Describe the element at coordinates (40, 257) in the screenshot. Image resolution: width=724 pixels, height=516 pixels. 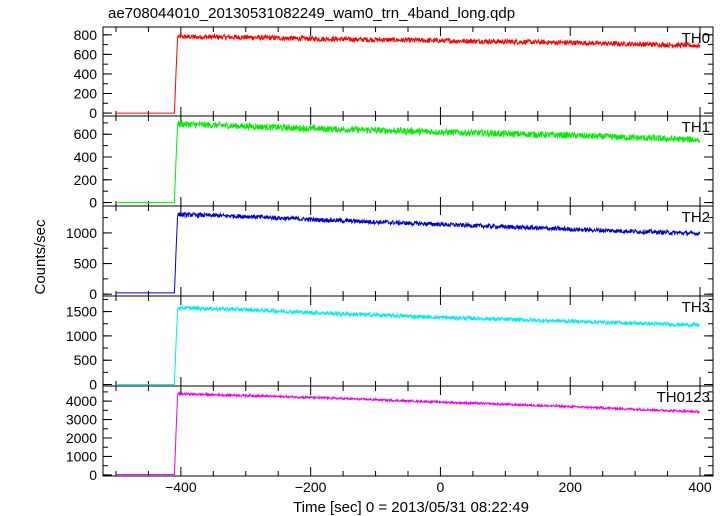
I see `y-axis-label: Counts/sec` at that location.